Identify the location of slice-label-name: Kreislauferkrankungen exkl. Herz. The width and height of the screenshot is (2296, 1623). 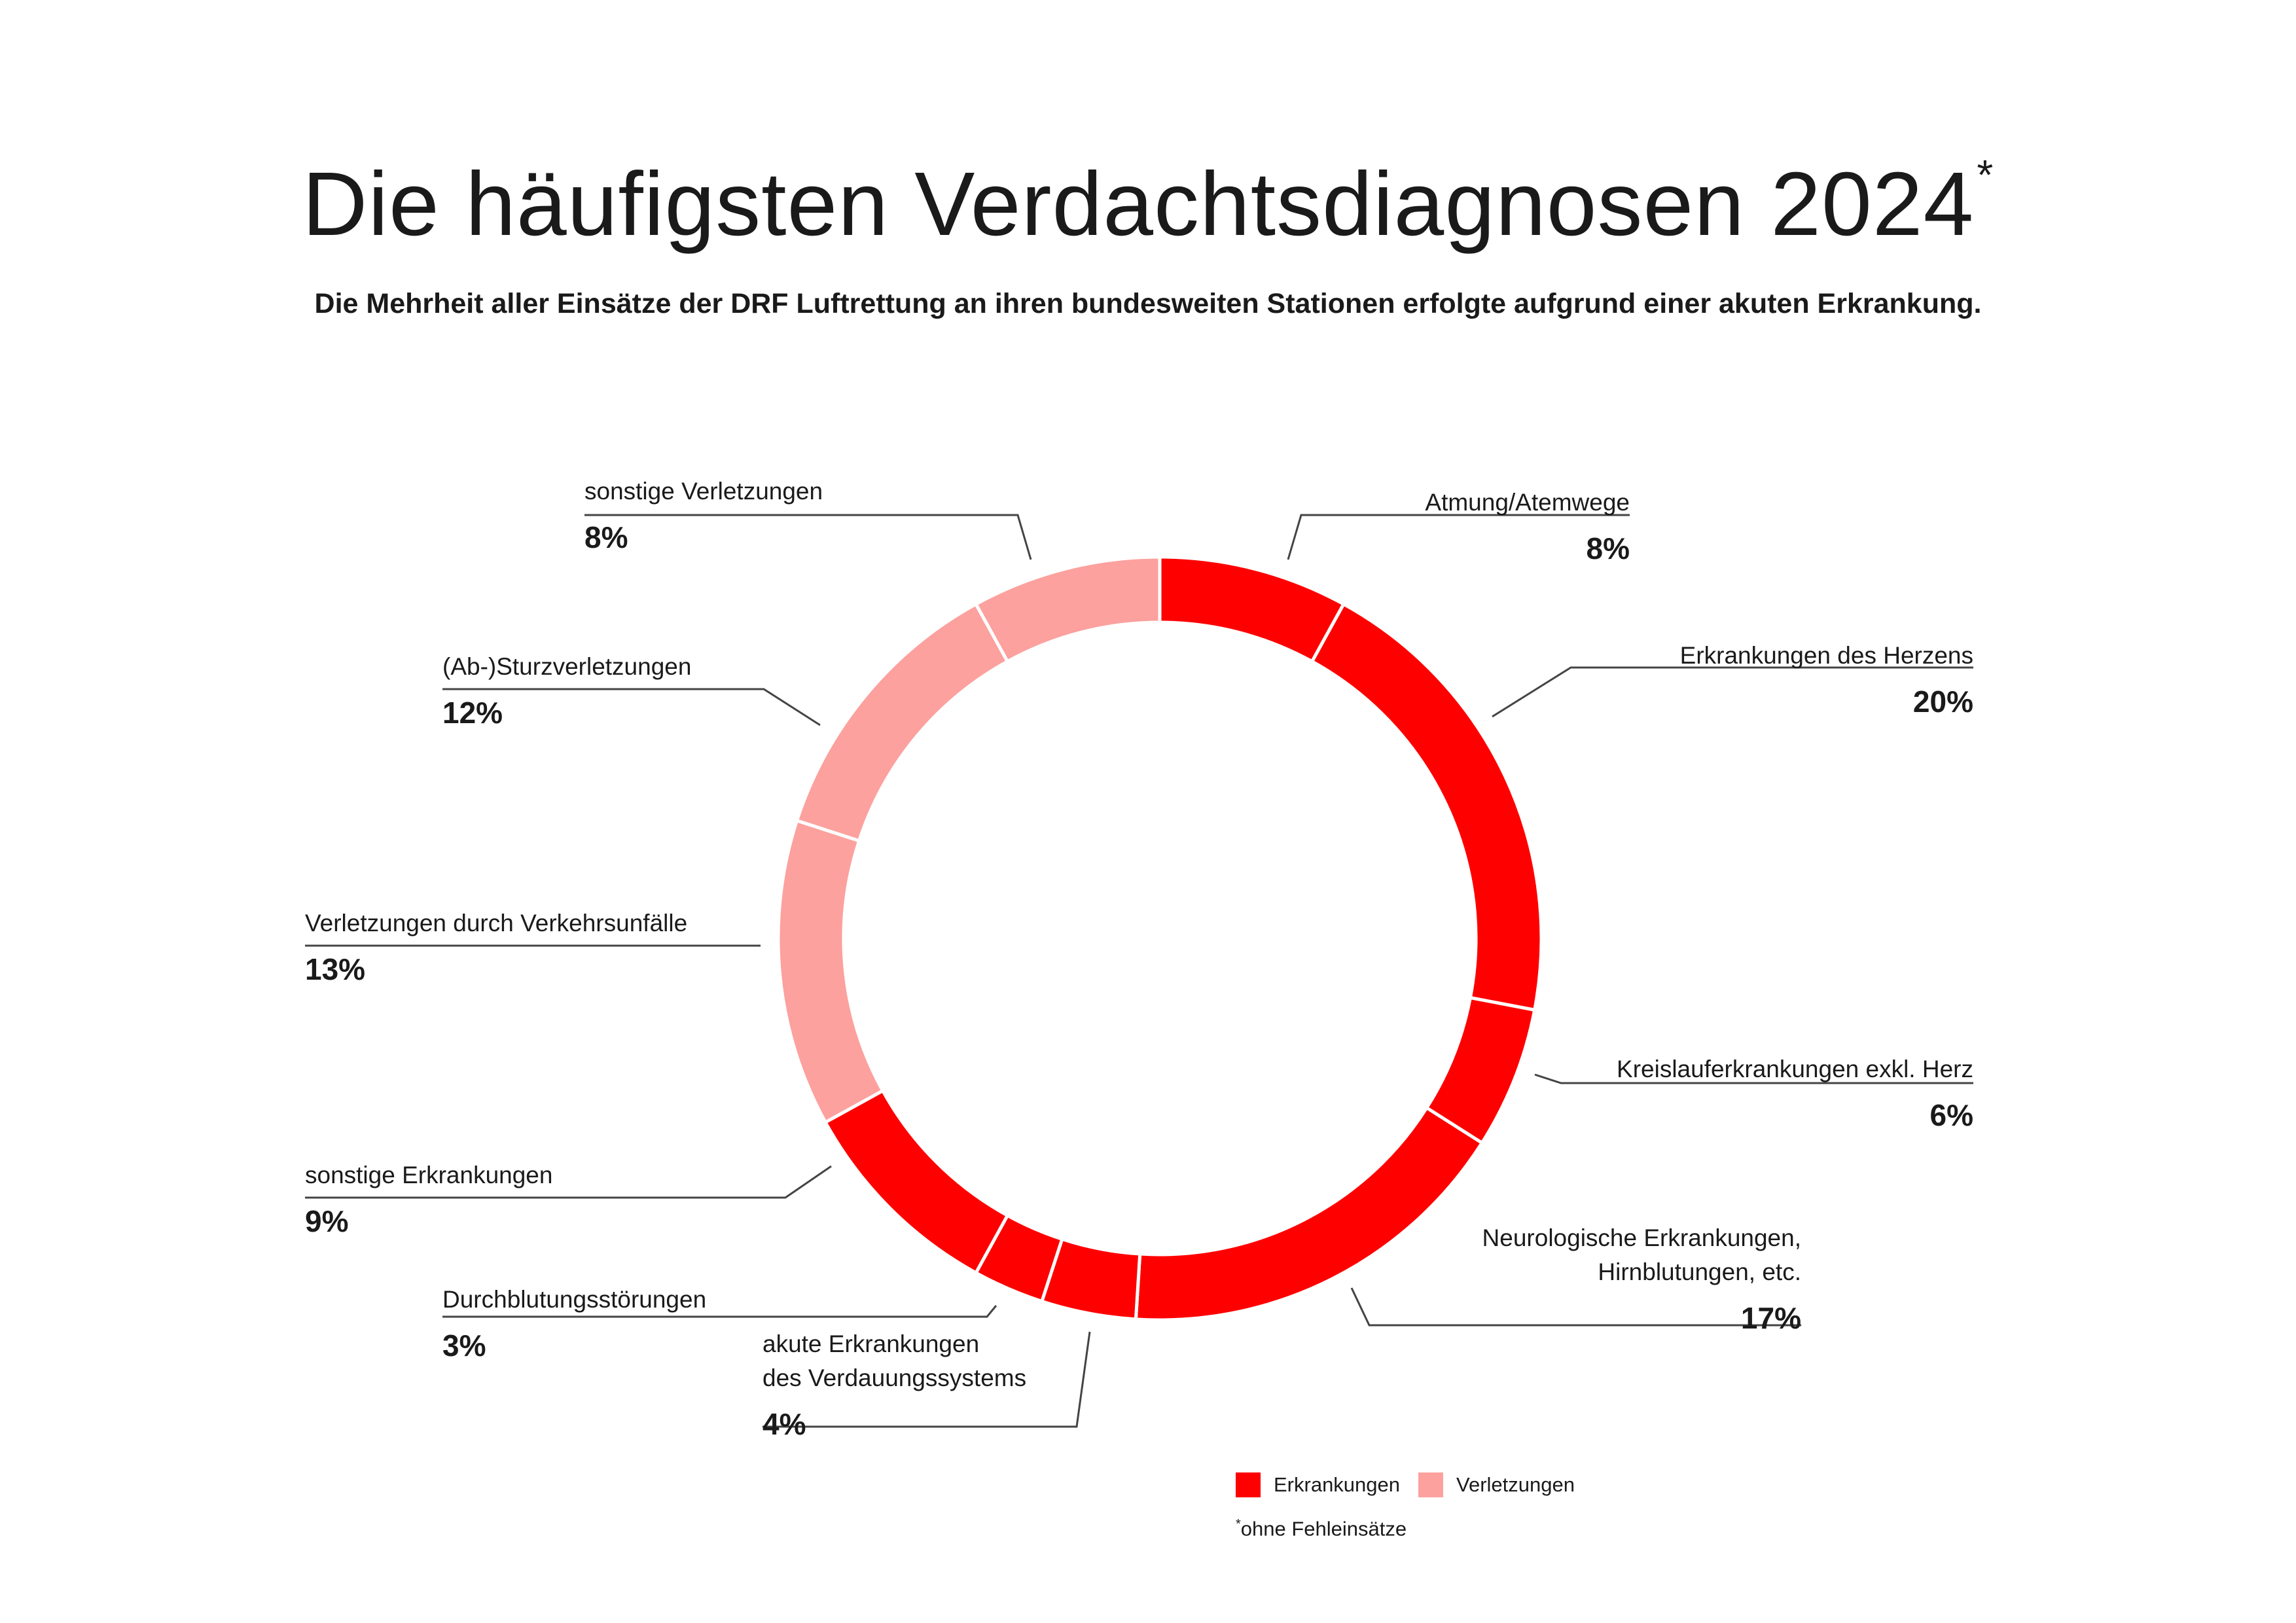
(1795, 1069).